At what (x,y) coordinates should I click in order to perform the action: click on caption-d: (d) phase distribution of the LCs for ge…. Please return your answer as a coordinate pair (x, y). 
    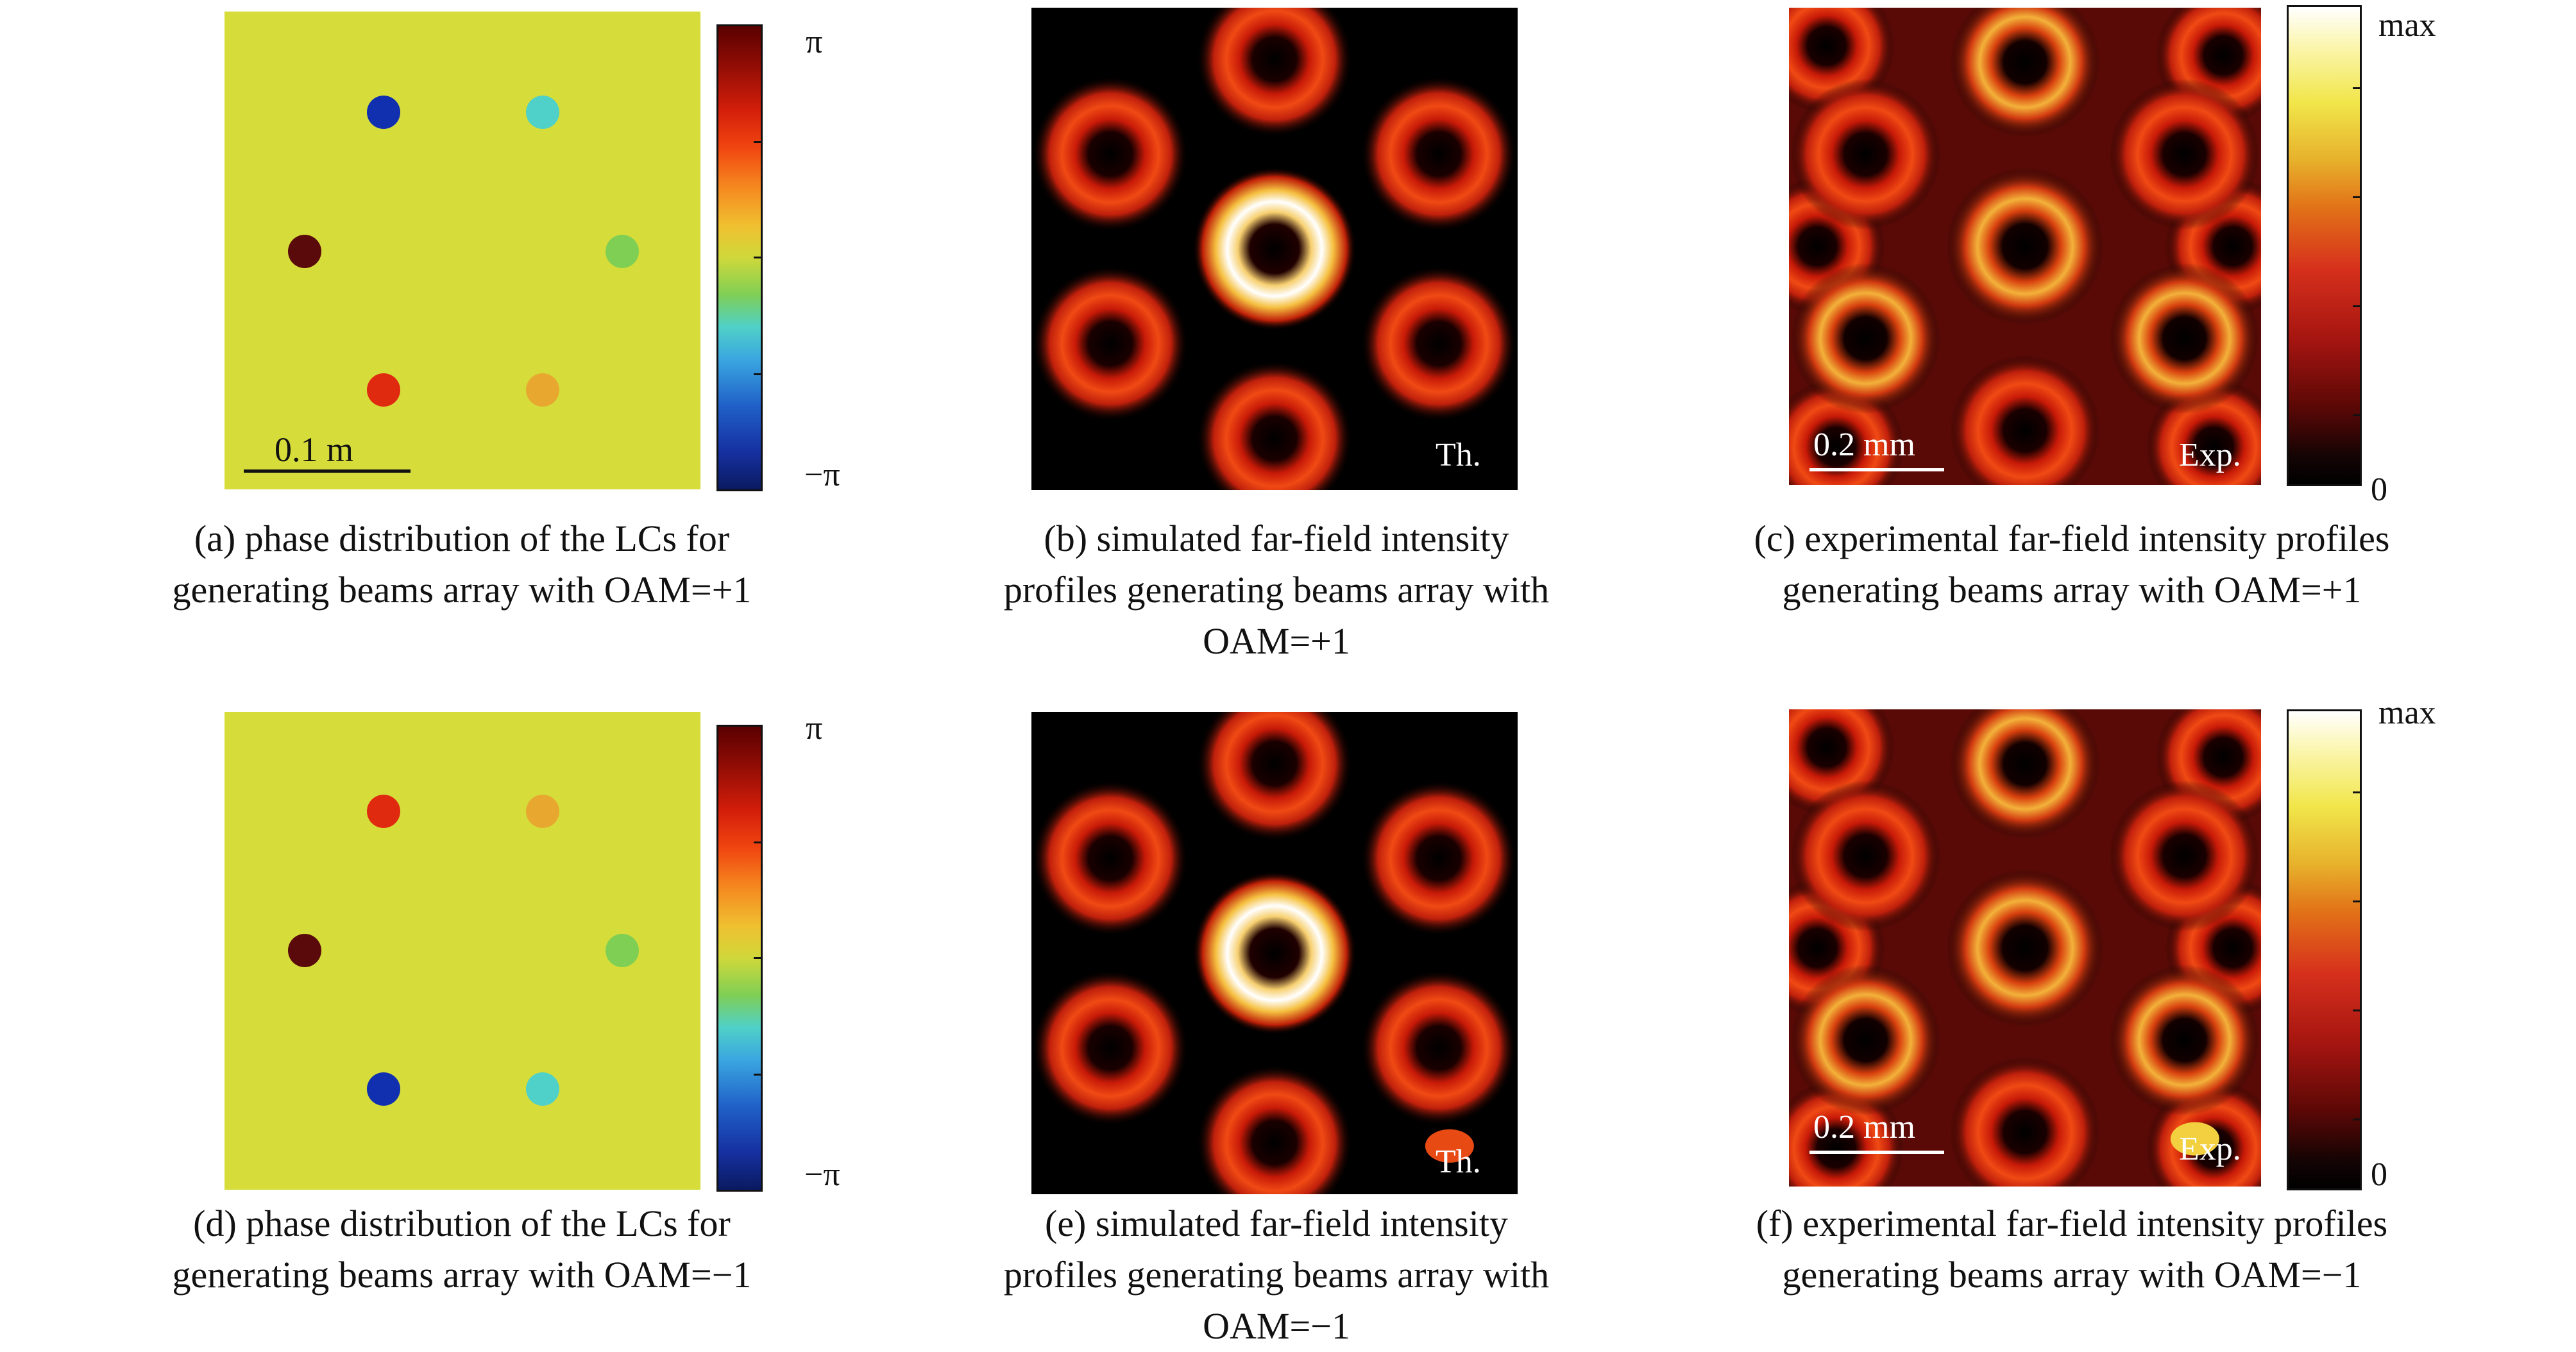
    Looking at the image, I should click on (462, 1249).